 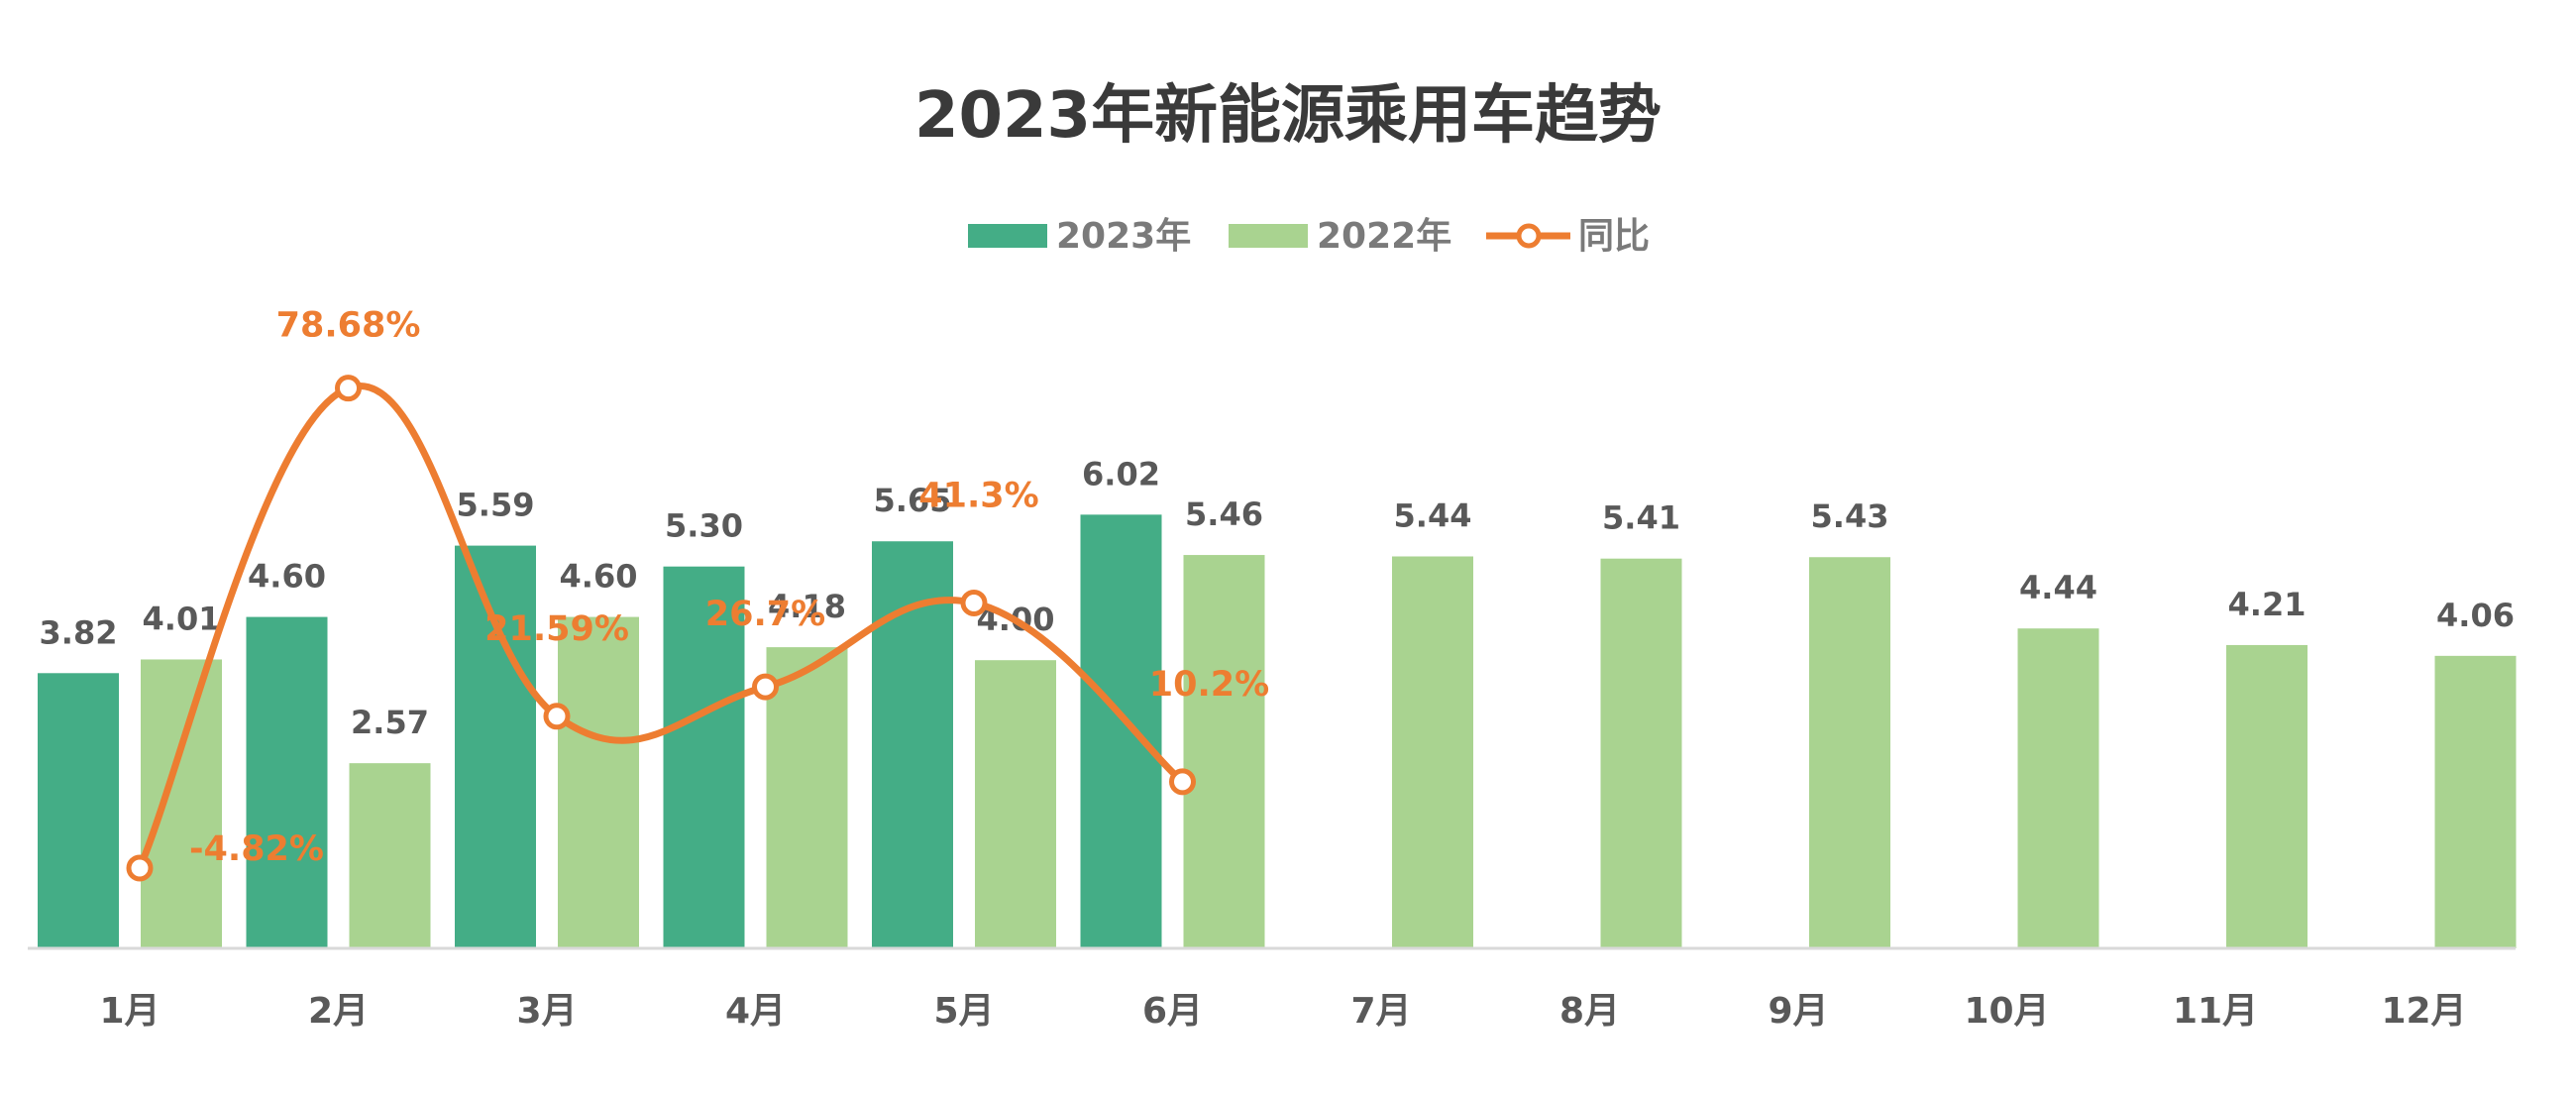 What do you see at coordinates (807, 606) in the screenshot?
I see `bar-label-2022: 4.18` at bounding box center [807, 606].